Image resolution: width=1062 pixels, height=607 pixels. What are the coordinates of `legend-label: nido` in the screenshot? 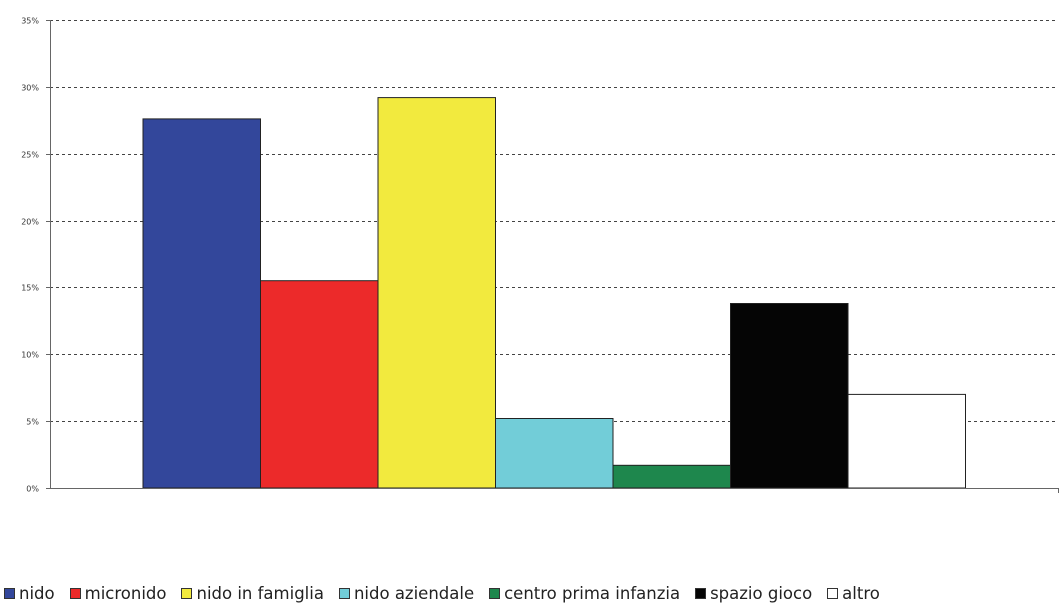 It's located at (37, 593).